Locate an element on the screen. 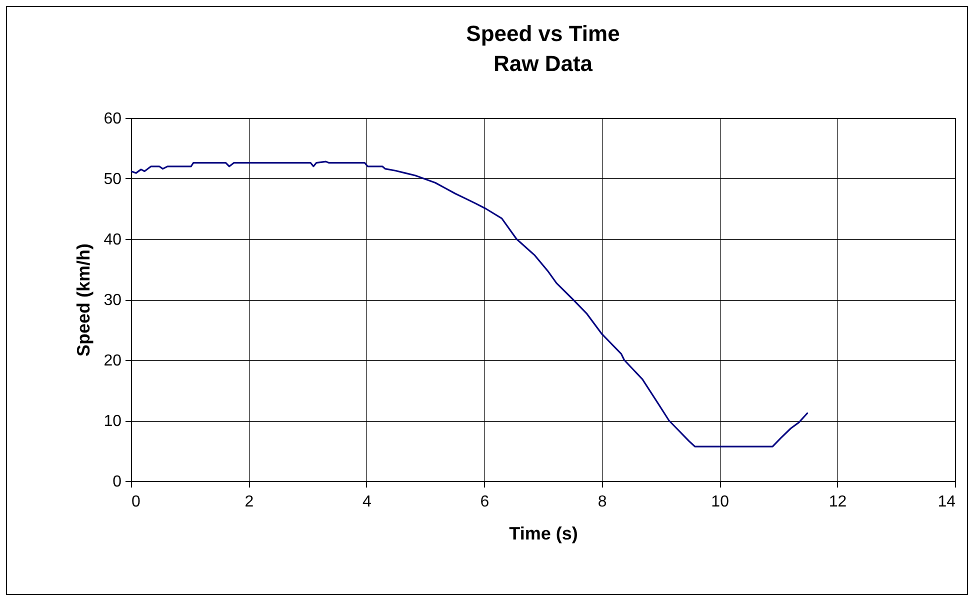  chart-subtitle: Raw Data is located at coordinates (543, 63).